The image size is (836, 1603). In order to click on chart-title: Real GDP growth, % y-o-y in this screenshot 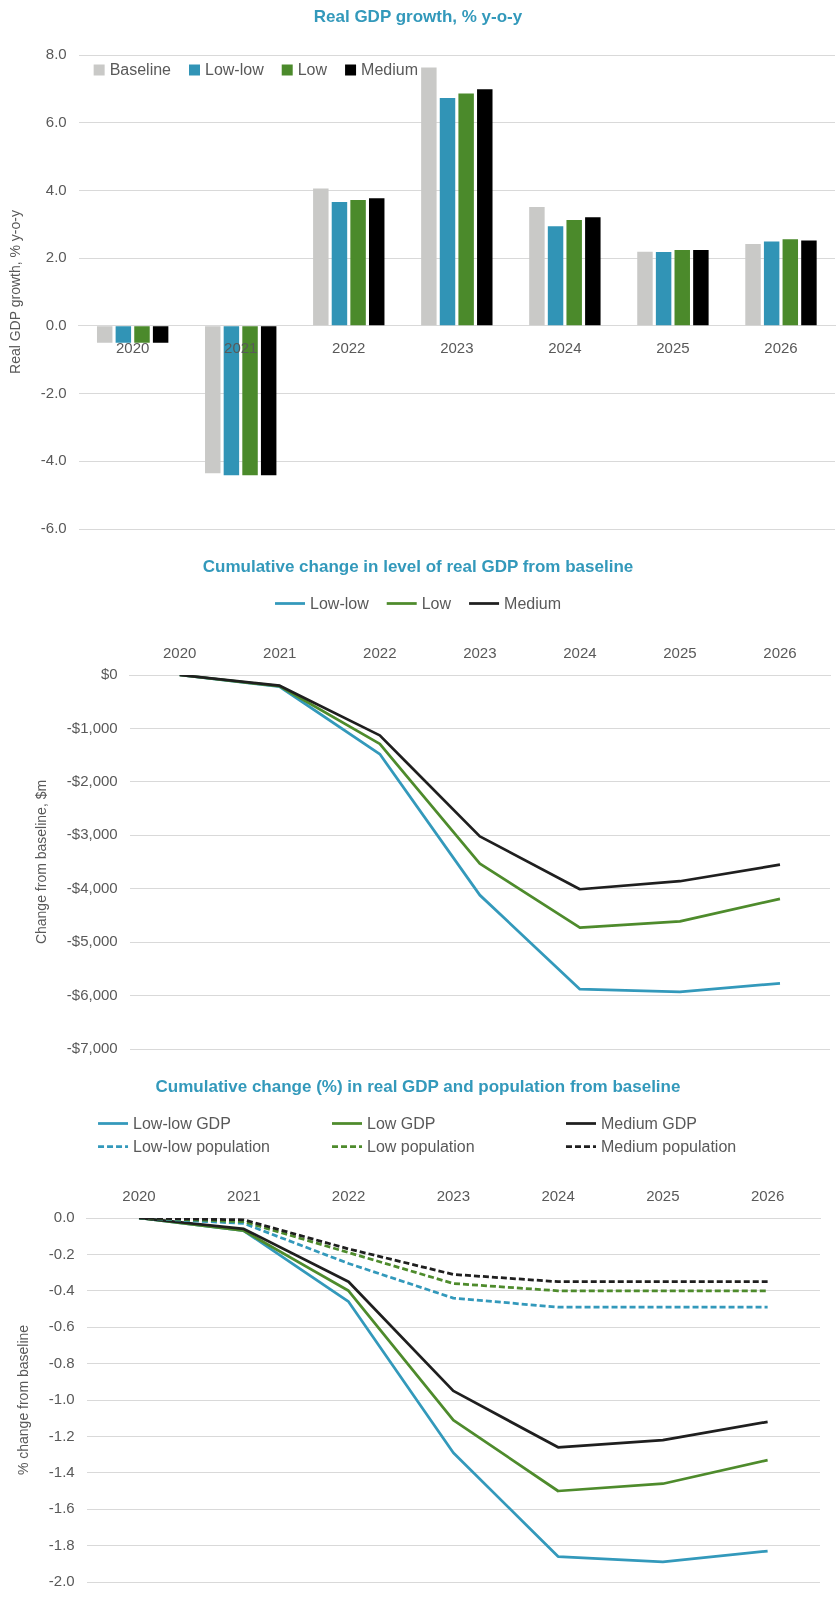, I will do `click(418, 16)`.